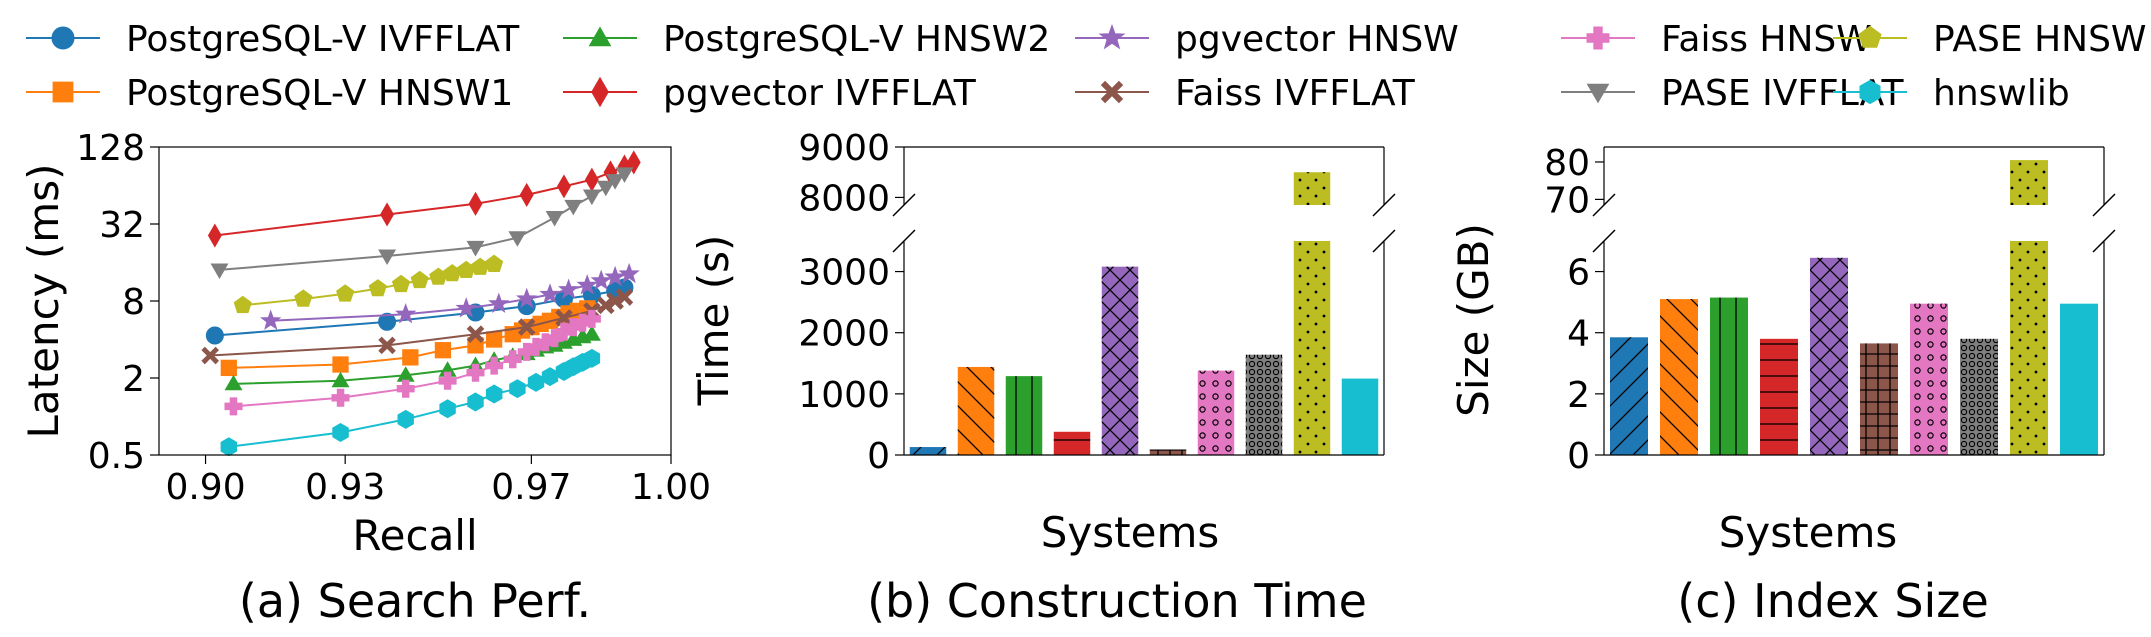 The width and height of the screenshot is (2151, 637). I want to click on y-tick-label: 3000, so click(844, 273).